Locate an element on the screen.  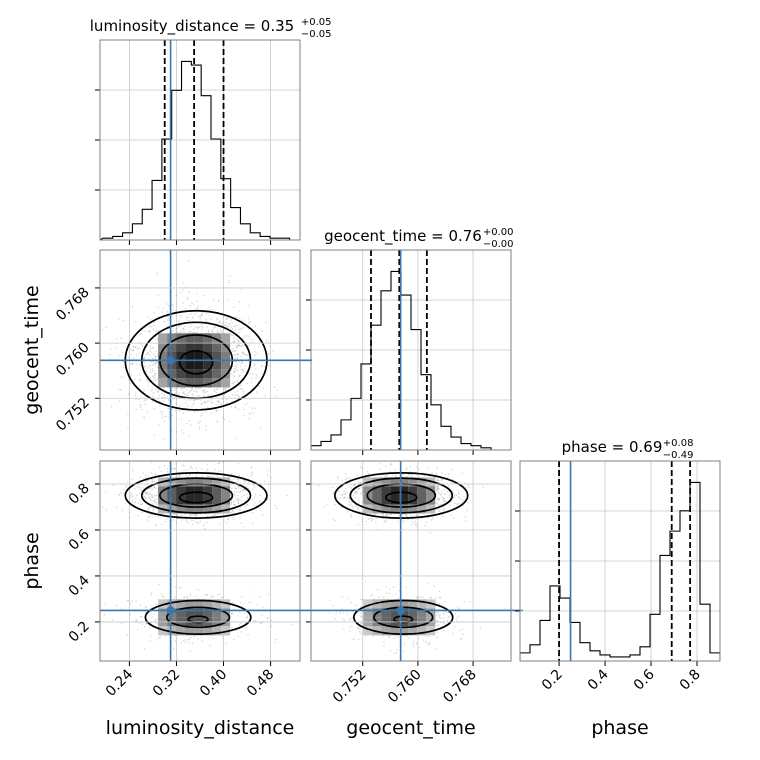
panel-title: luminosity_distance = 0.35 is located at coordinates (192, 26).